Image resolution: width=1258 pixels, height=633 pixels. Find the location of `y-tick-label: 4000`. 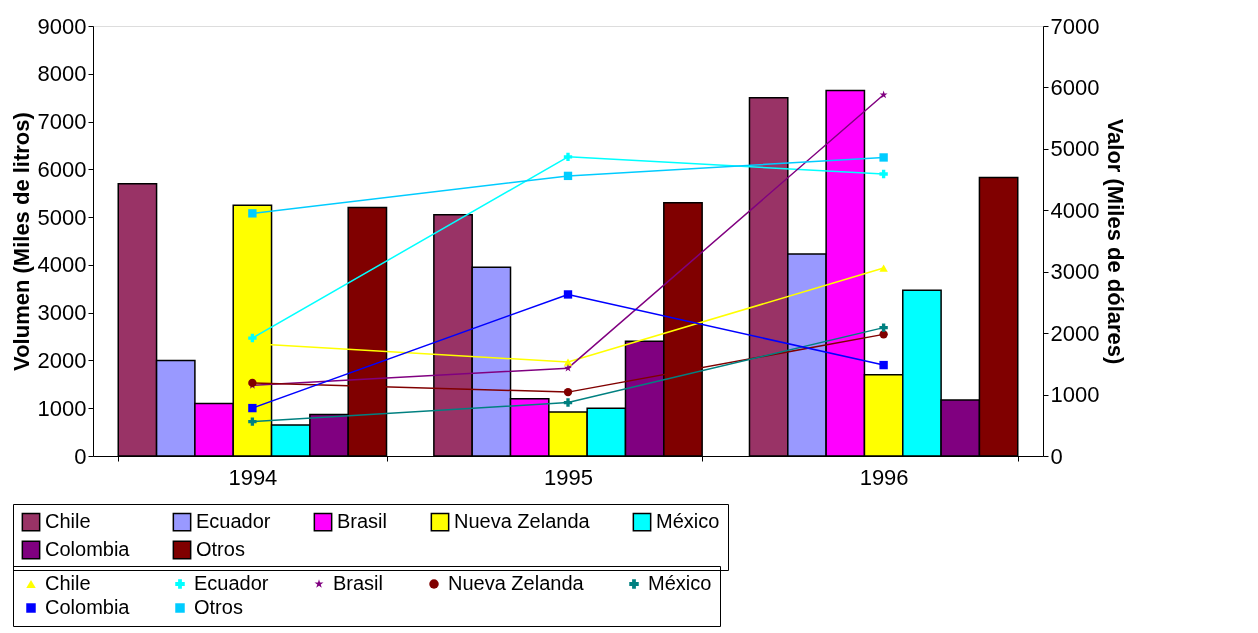

y-tick-label: 4000 is located at coordinates (62, 265).